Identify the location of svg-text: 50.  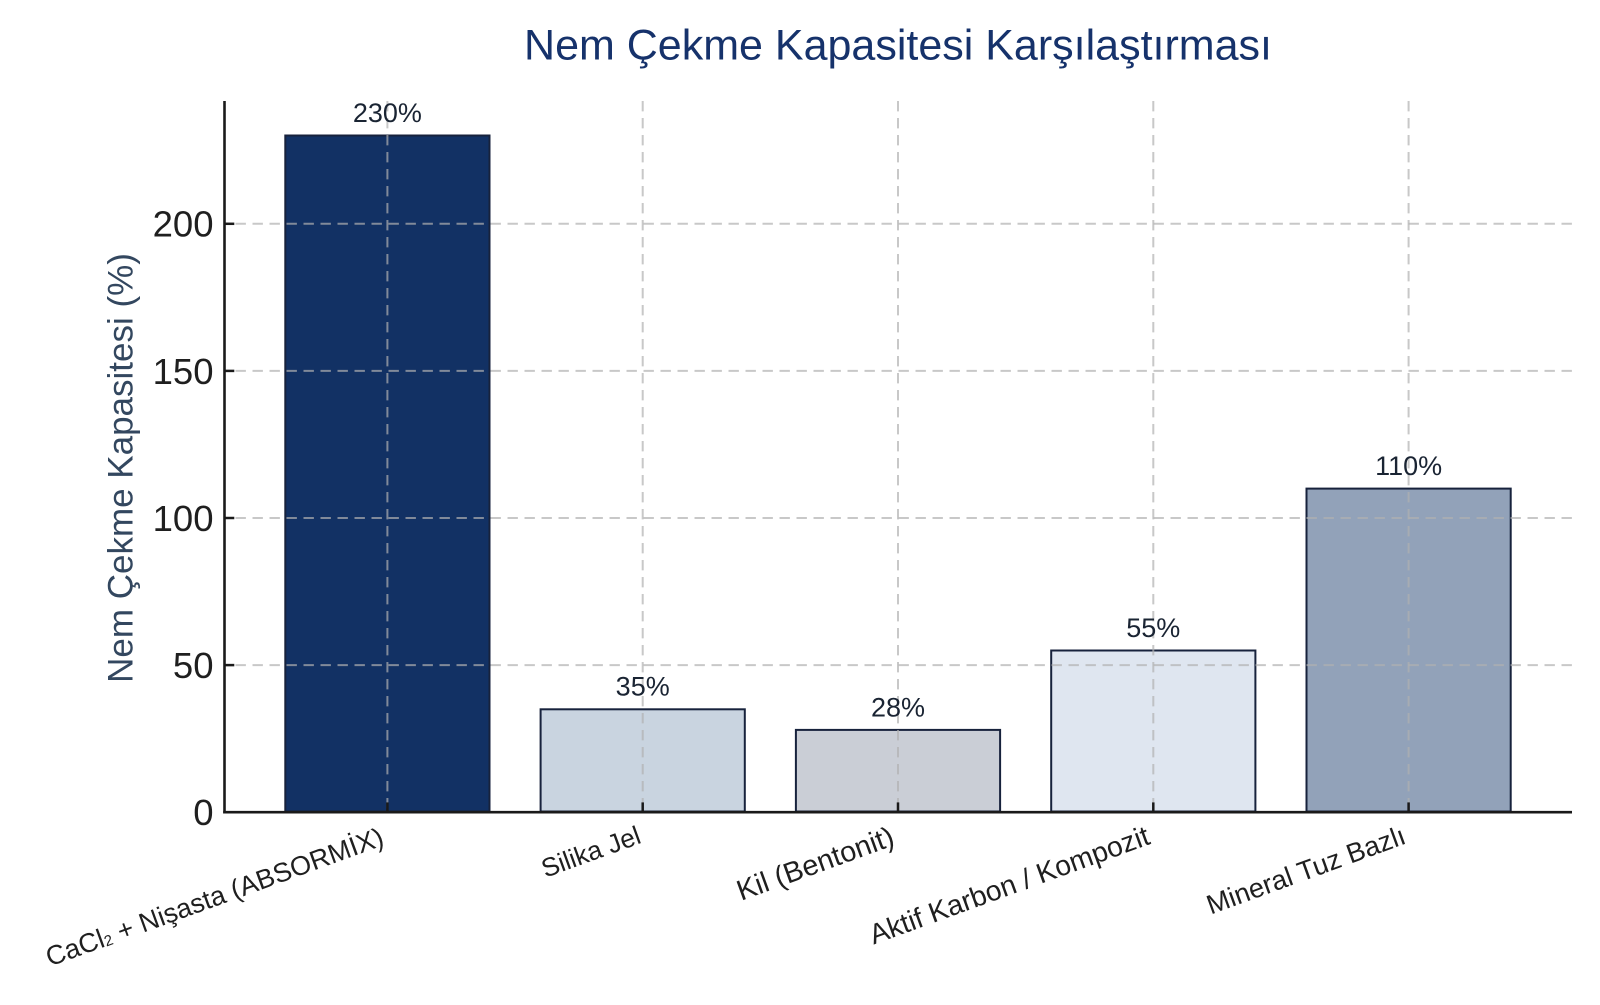
(193, 665).